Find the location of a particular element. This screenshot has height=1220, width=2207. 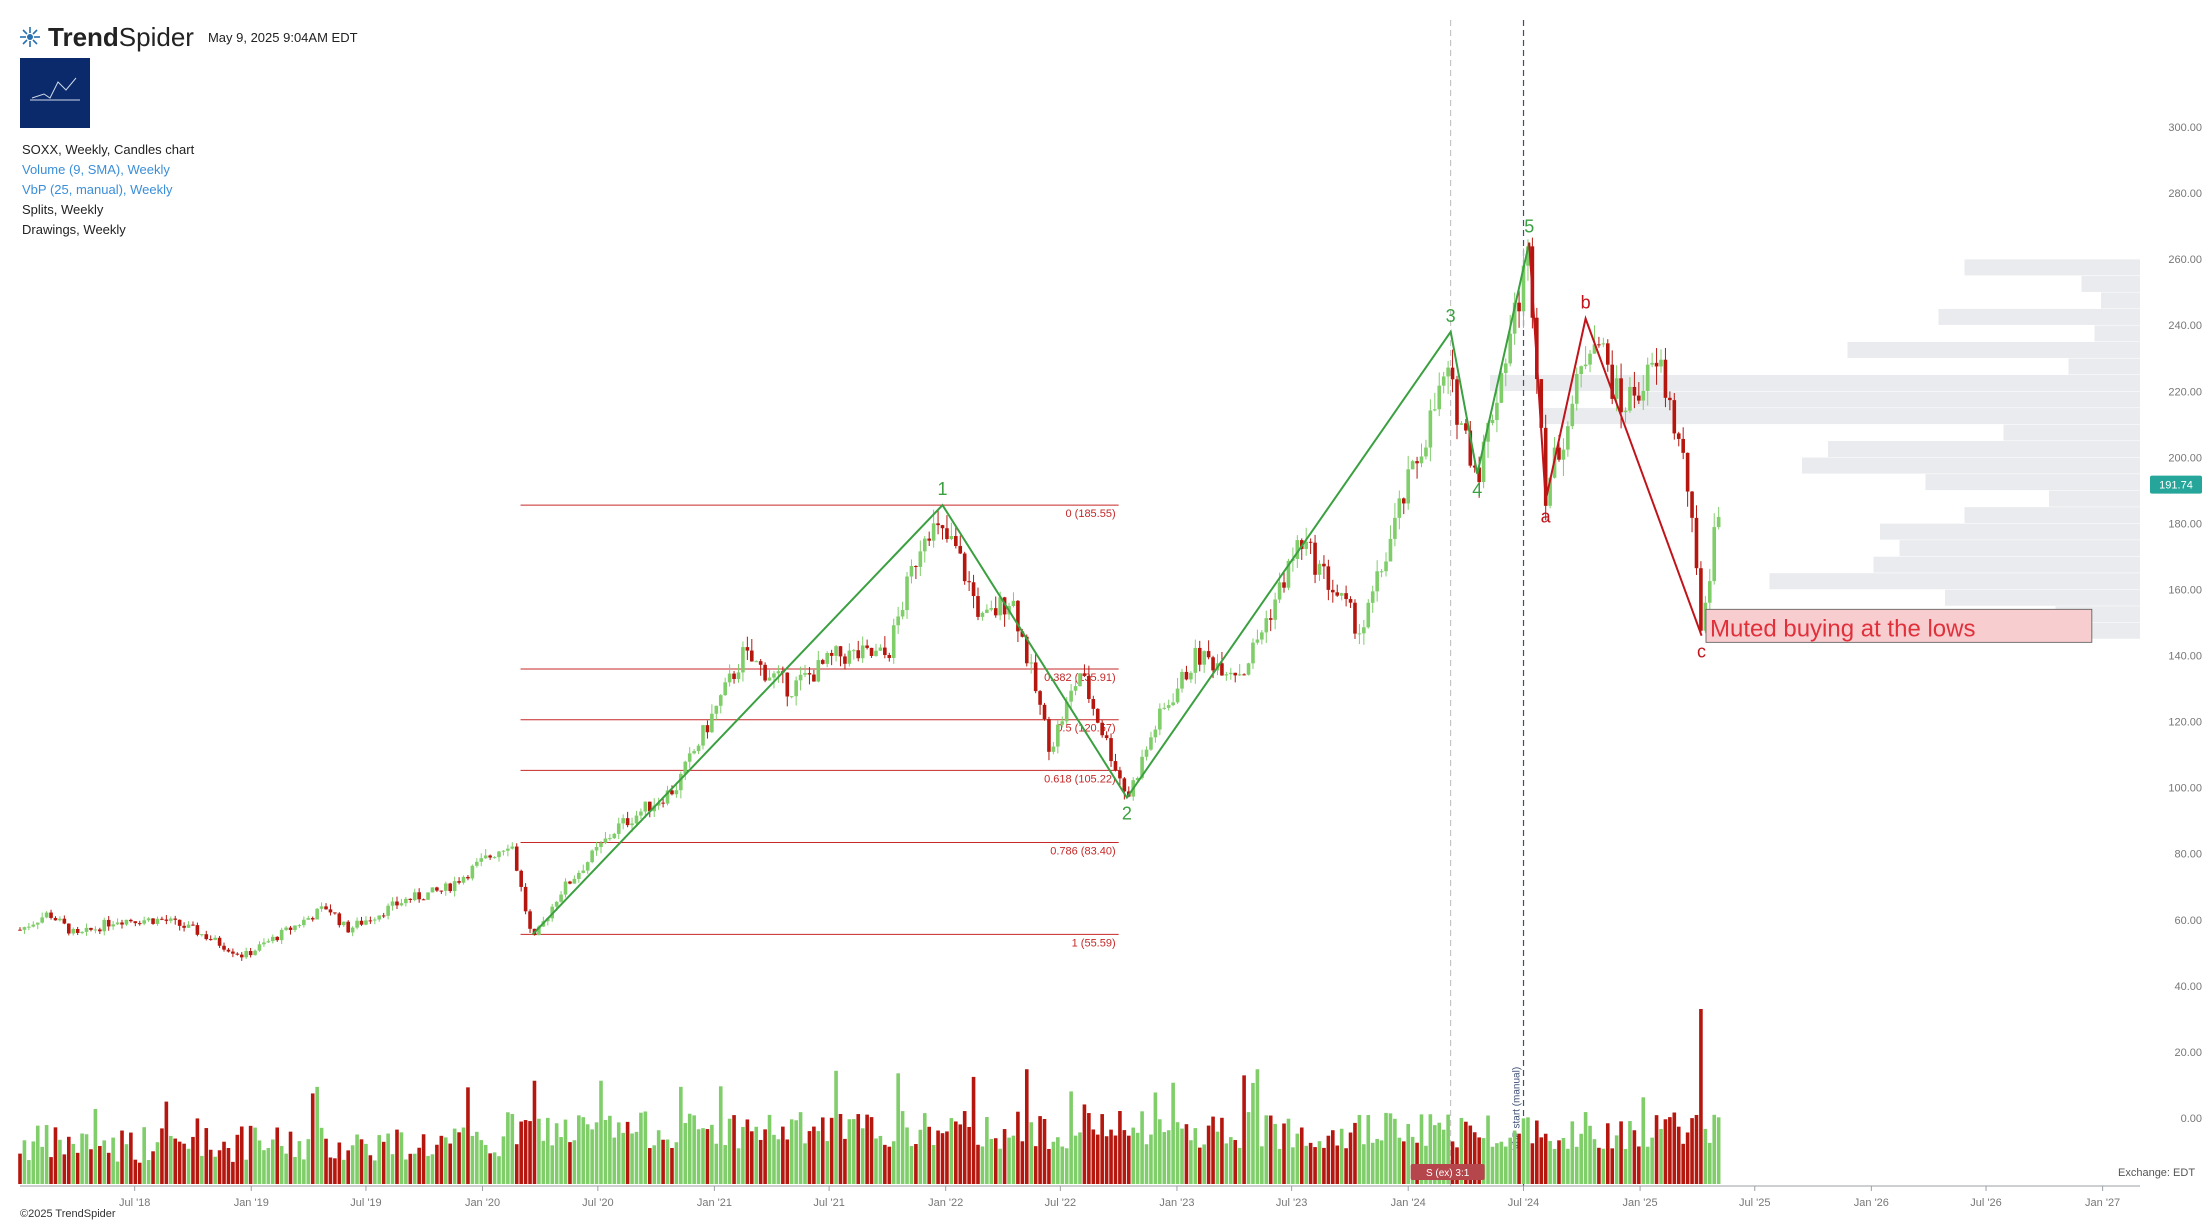

legend-drawings: Drawings, Weekly is located at coordinates (74, 229).